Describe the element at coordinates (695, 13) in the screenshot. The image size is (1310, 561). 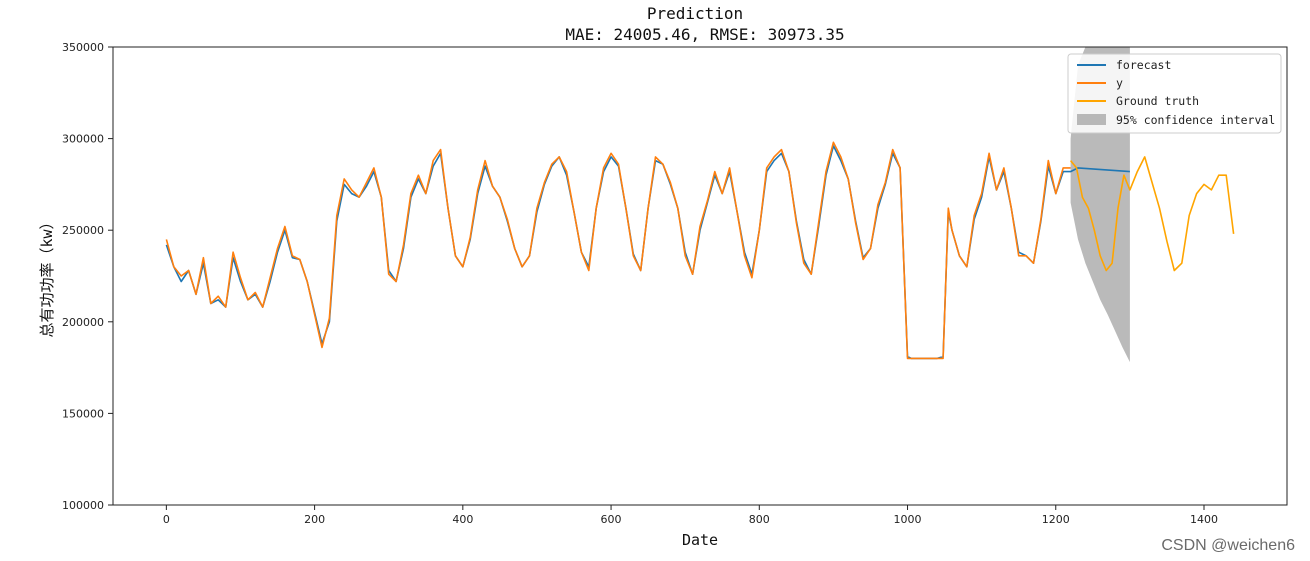
I see `chart-title: Prediction` at that location.